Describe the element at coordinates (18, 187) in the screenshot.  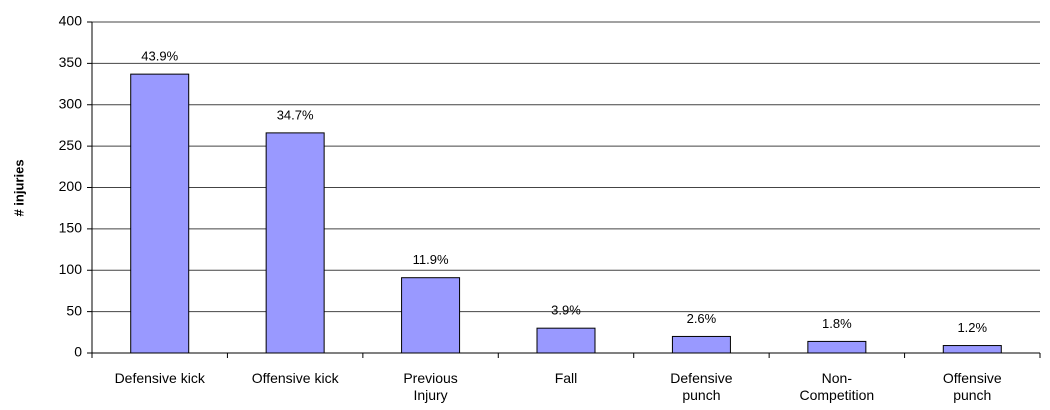
I see `y-axis-label: # injuries` at that location.